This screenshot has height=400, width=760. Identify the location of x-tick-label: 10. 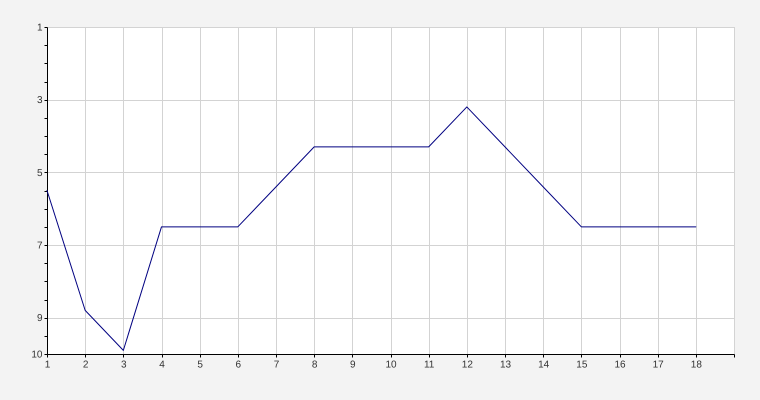
(391, 365).